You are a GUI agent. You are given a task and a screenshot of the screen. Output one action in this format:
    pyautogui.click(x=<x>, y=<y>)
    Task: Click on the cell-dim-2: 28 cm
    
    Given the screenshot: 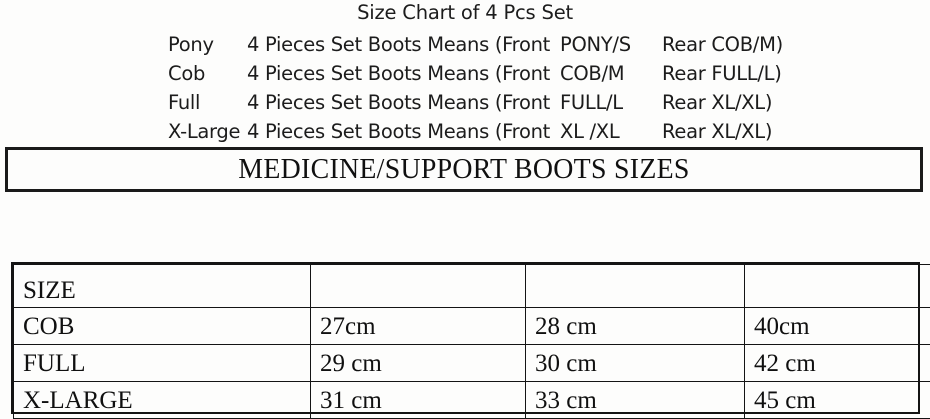 What is the action you would take?
    pyautogui.click(x=635, y=326)
    